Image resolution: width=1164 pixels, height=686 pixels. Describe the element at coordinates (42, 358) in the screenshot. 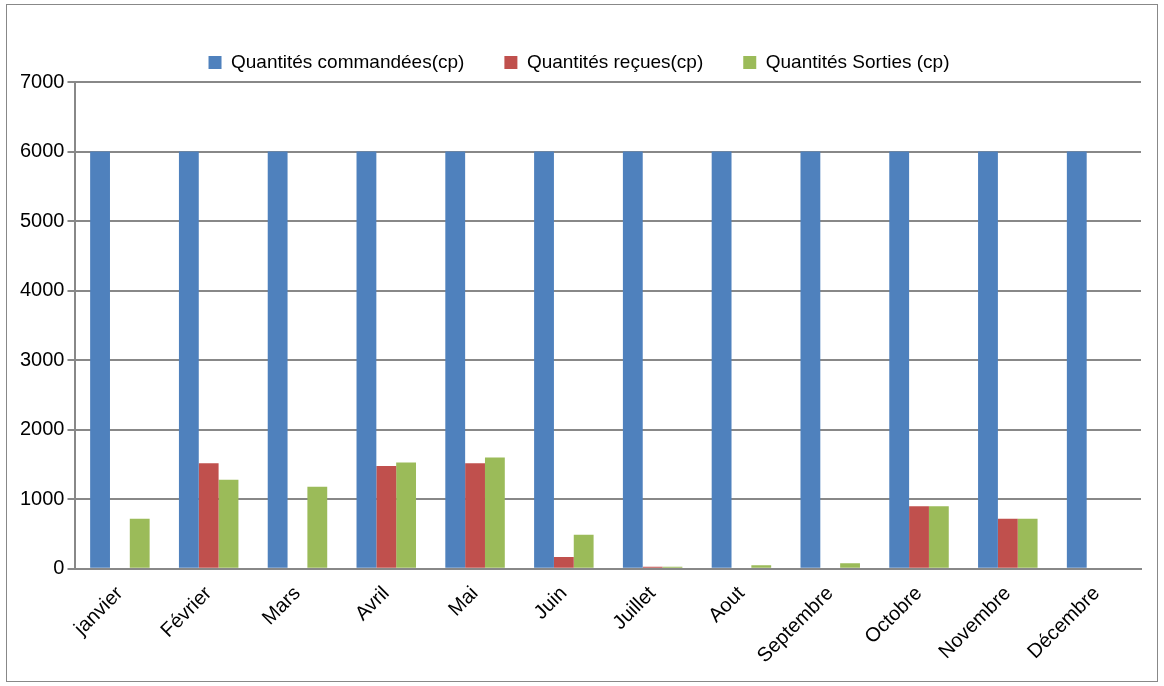

I see `y-tick-label: 3000` at that location.